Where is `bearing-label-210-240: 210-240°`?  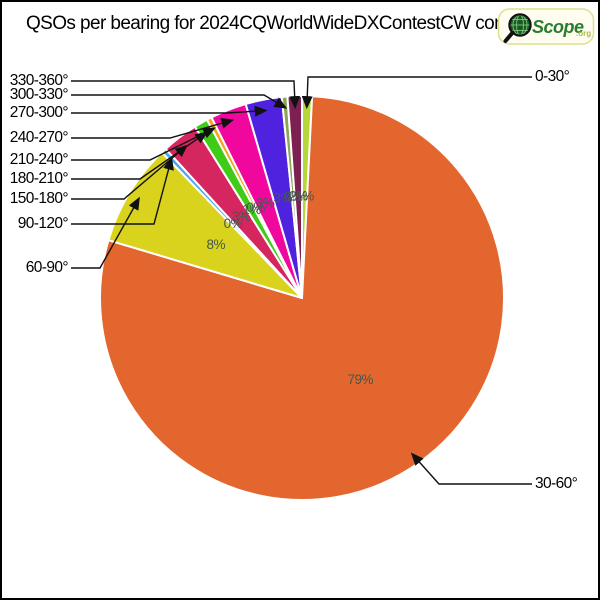
bearing-label-210-240: 210-240° is located at coordinates (39, 159).